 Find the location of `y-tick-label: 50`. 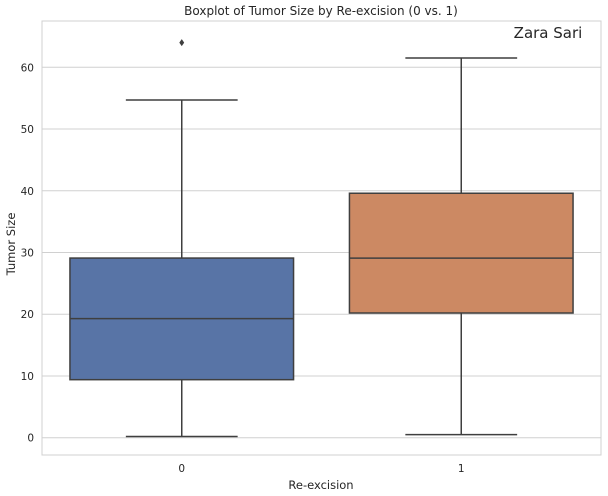

y-tick-label: 50 is located at coordinates (27, 130).